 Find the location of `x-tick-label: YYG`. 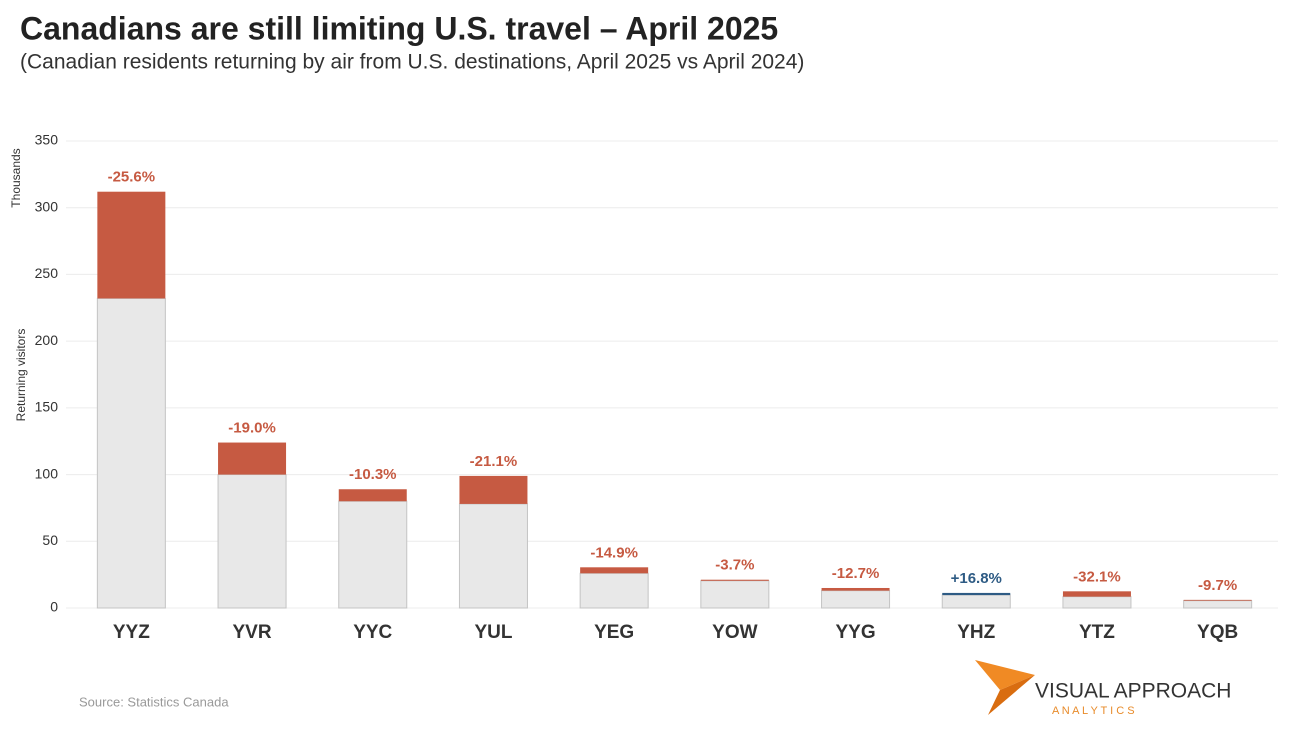

x-tick-label: YYG is located at coordinates (855, 632).